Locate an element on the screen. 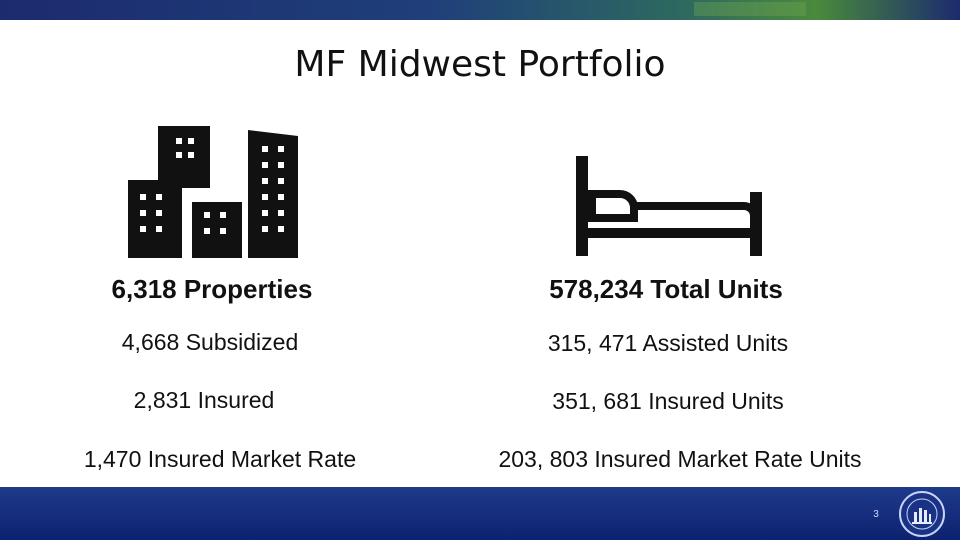 Image resolution: width=960 pixels, height=540 pixels. city-buildings-icon is located at coordinates (213, 192).